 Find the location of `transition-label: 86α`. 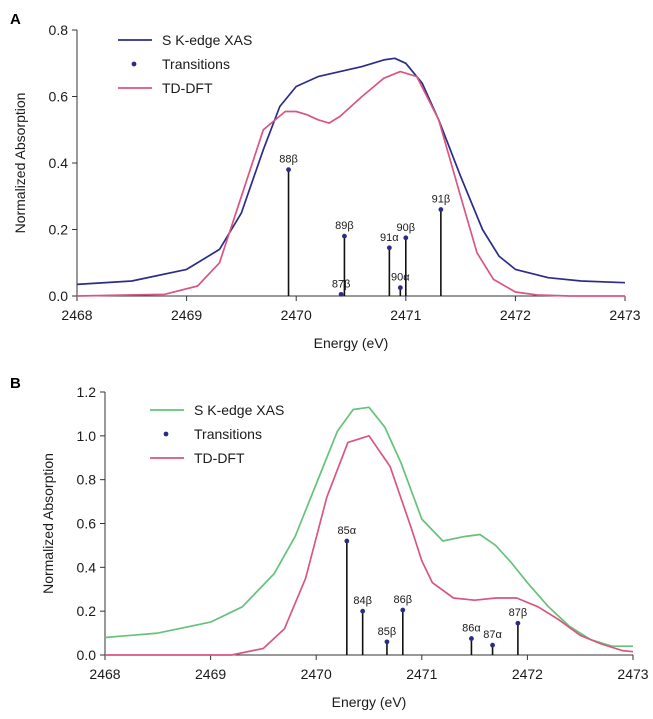

transition-label: 86α is located at coordinates (471, 629).